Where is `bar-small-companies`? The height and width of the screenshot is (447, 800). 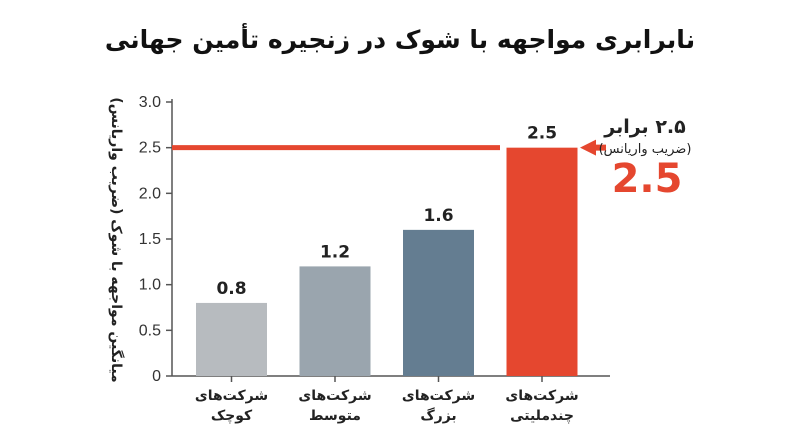 bar-small-companies is located at coordinates (231, 339).